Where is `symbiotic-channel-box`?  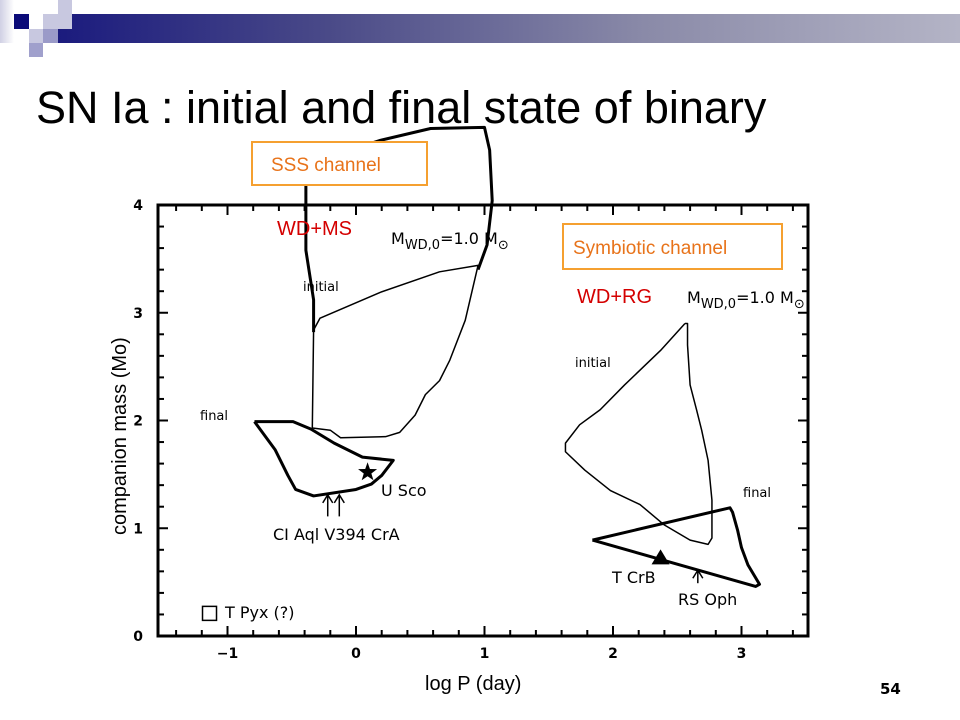
symbiotic-channel-box is located at coordinates (672, 246).